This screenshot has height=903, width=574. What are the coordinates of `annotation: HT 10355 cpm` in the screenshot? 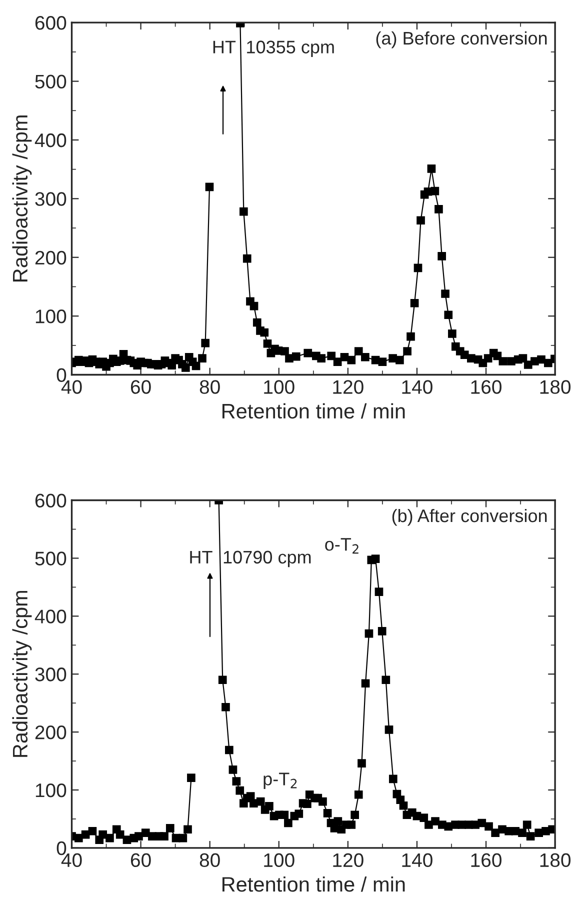 It's located at (273, 49).